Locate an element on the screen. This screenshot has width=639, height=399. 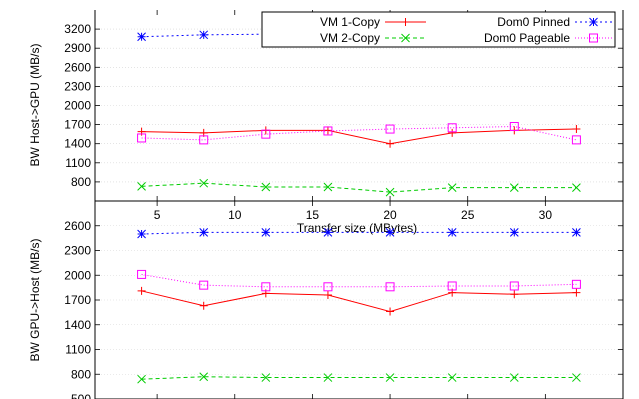
y-tick-label: 3200 is located at coordinates (77, 29).